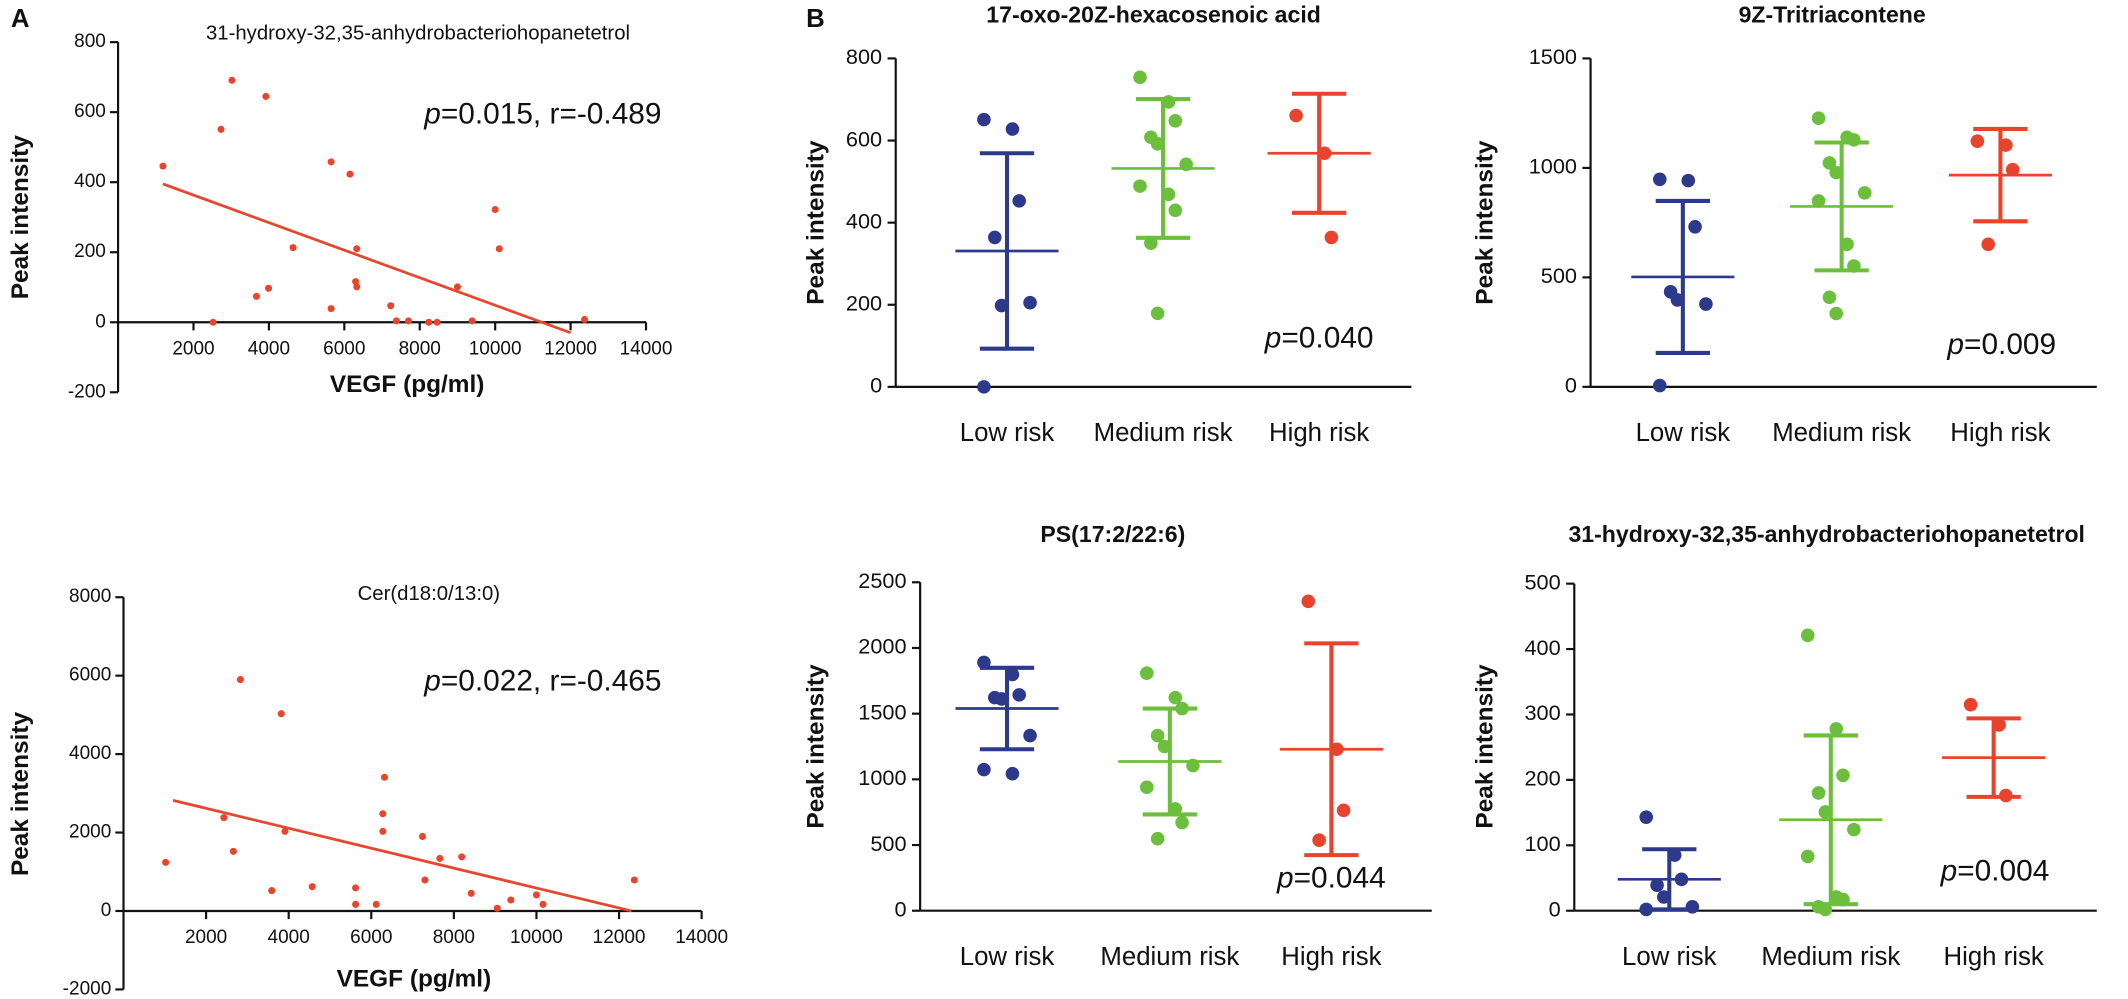 Image resolution: width=2128 pixels, height=999 pixels. I want to click on annotation: p=0.015, r=-0.489, so click(542, 113).